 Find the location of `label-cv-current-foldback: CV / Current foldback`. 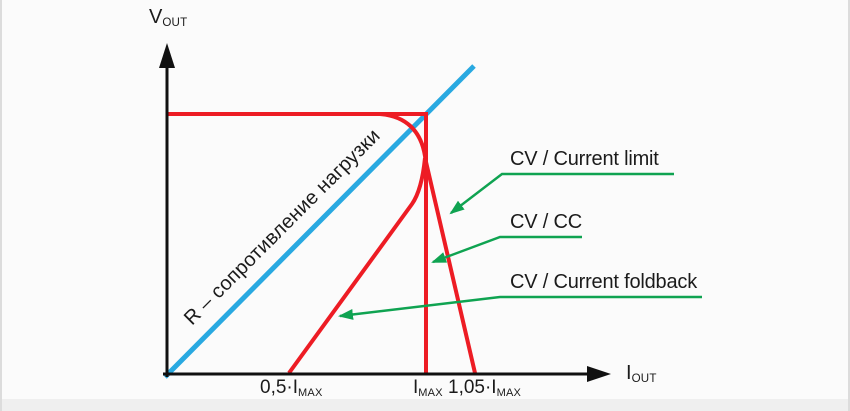

label-cv-current-foldback: CV / Current foldback is located at coordinates (603, 282).